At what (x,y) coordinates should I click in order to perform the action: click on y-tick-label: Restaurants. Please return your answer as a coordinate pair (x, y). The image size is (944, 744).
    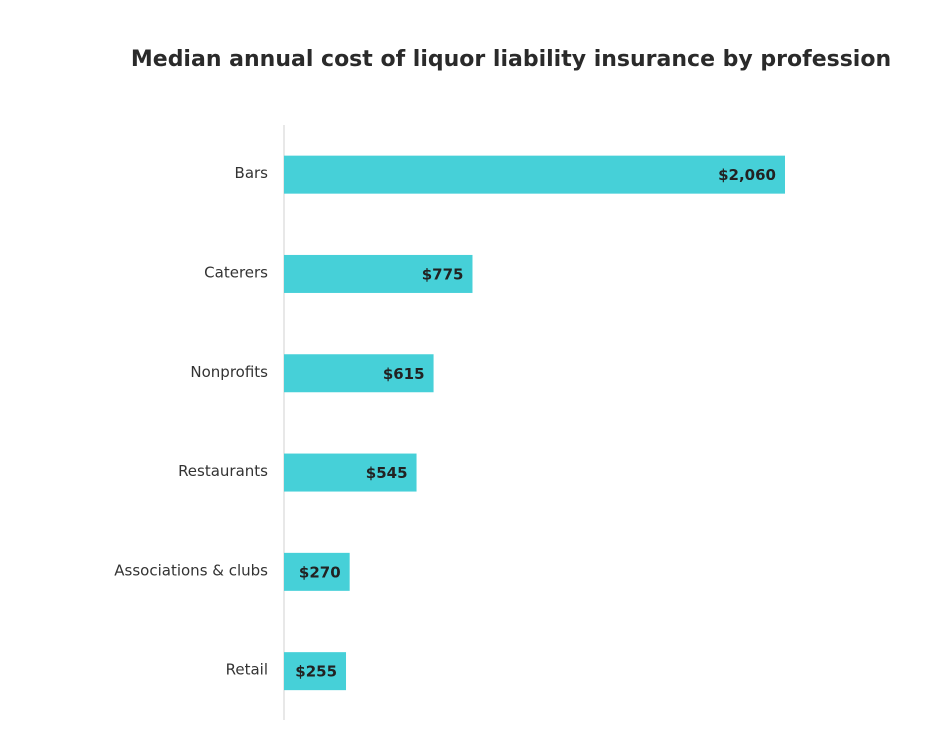
    Looking at the image, I should click on (223, 471).